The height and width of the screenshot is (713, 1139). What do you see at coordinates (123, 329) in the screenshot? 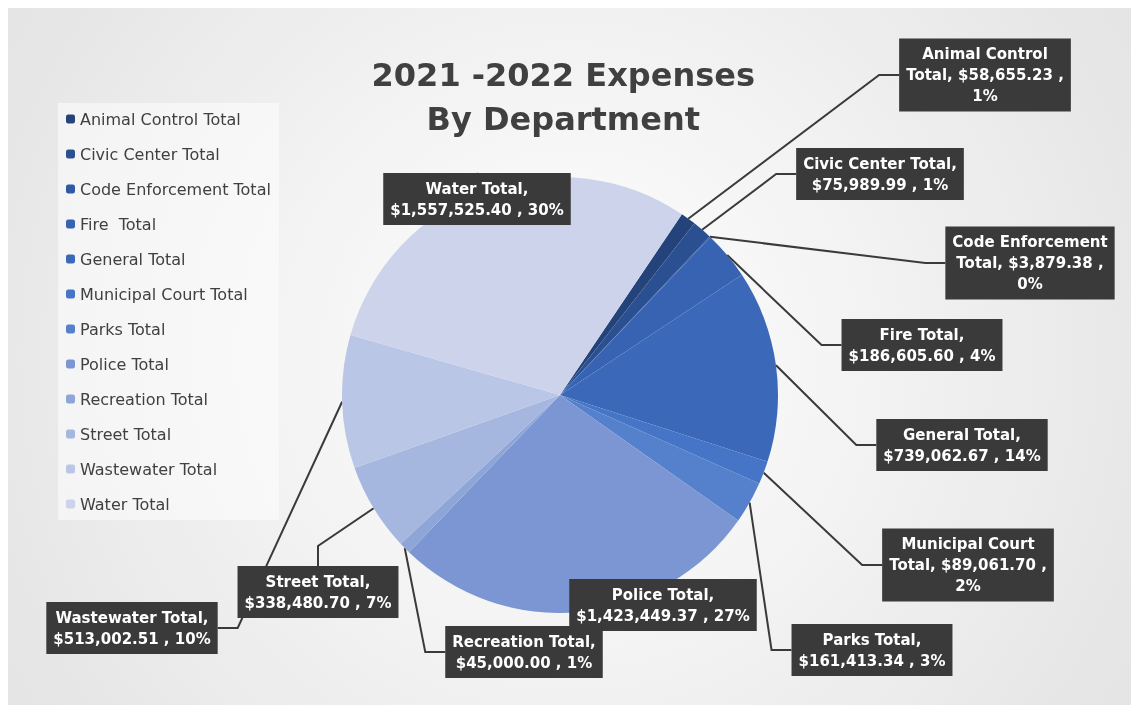
I see `legend-label: Parks Total` at bounding box center [123, 329].